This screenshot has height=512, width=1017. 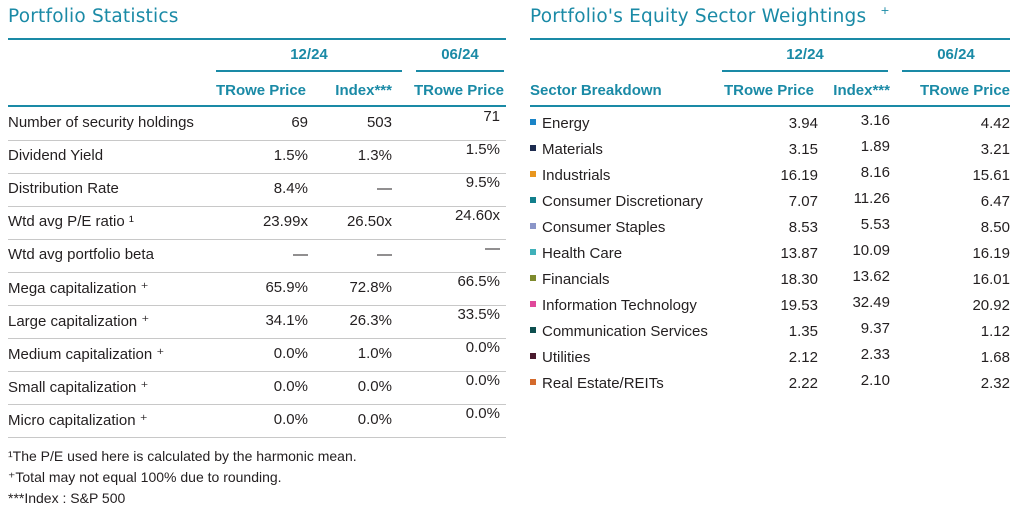 I want to click on trowe-prior-value: 33.5%, so click(x=478, y=314).